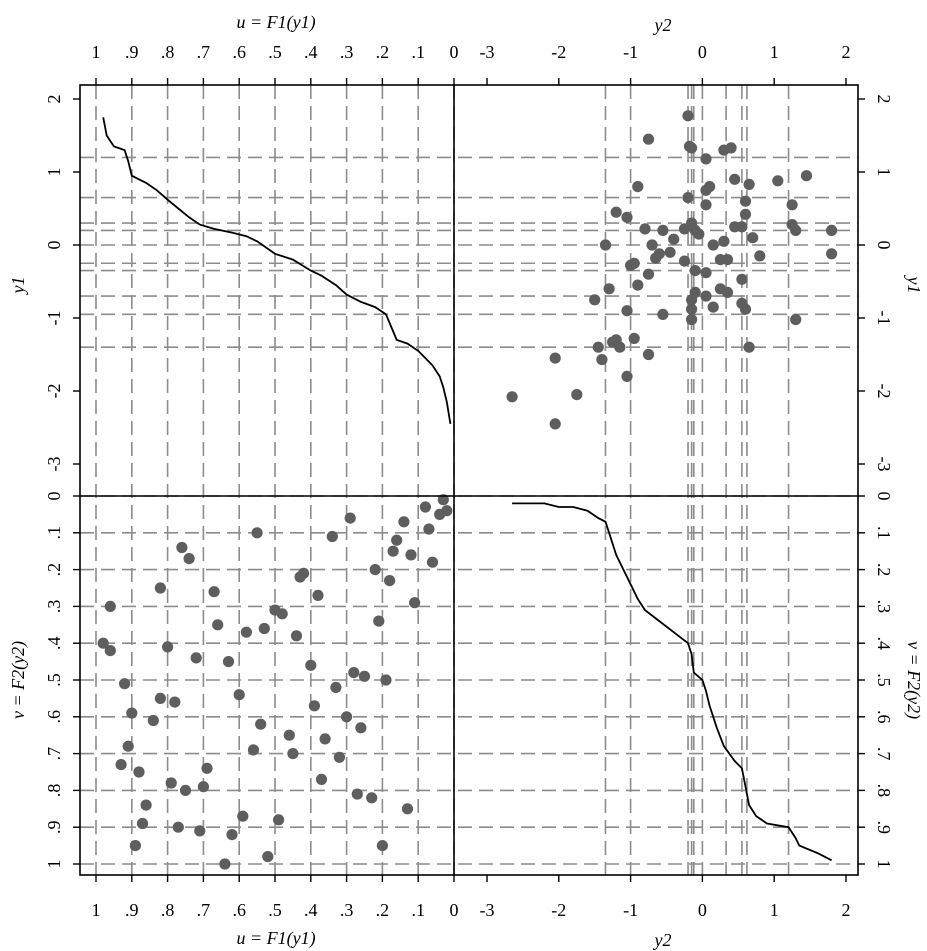 Image resolution: width=927 pixels, height=951 pixels. Describe the element at coordinates (702, 52) in the screenshot. I see `tick-label-y2-top: 0` at that location.